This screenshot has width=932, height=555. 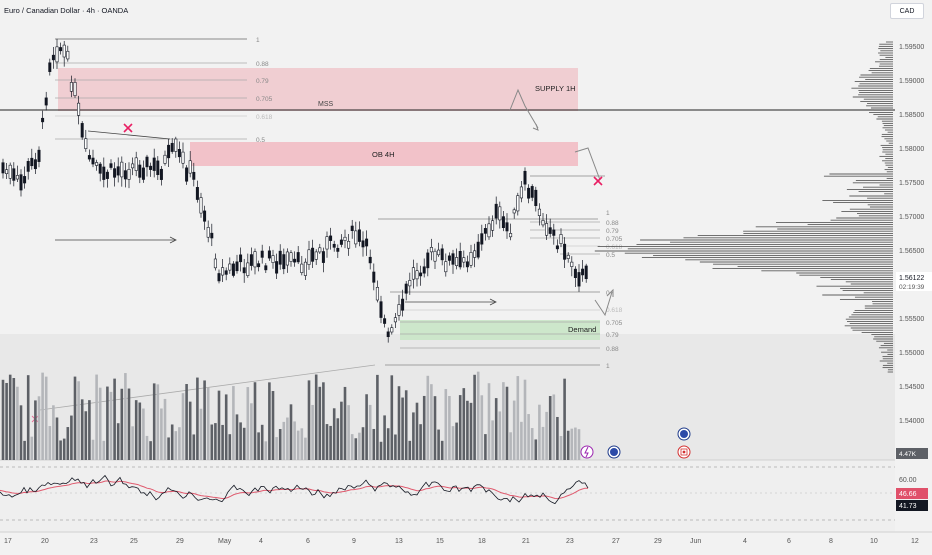 I want to click on fib-right-labels: 1 0.88 0.79 0.705 0.618 0.5, so click(x=614, y=234).